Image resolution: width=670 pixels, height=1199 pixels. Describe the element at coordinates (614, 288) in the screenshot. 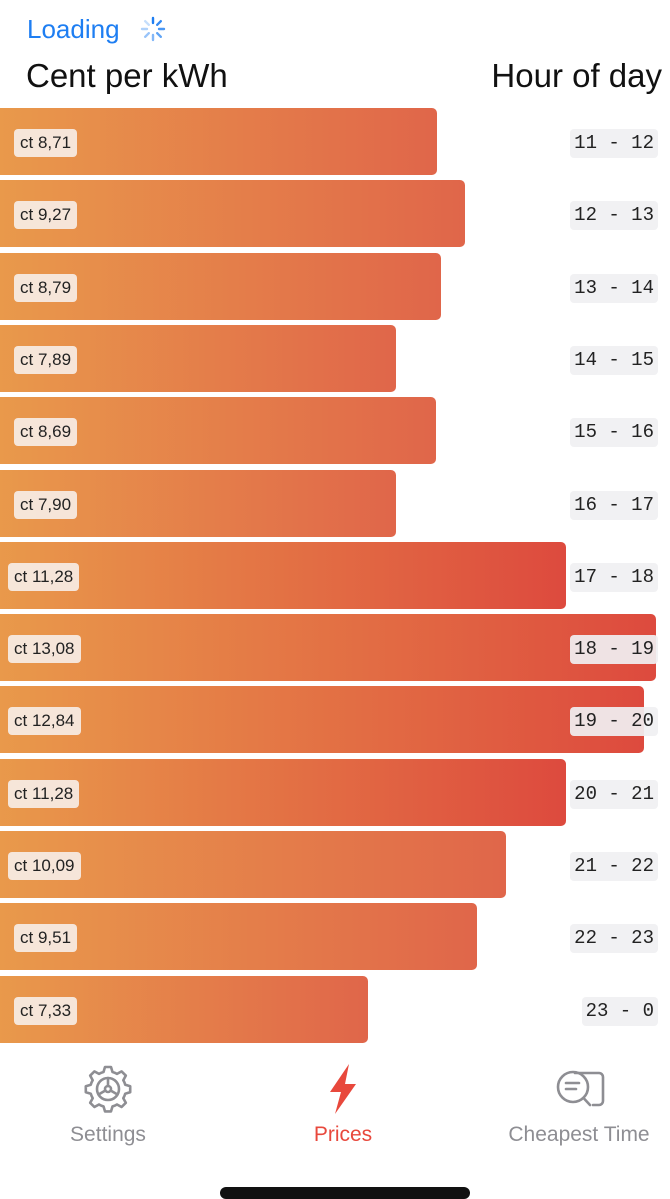

I see `hour-label: 13 - 14` at that location.